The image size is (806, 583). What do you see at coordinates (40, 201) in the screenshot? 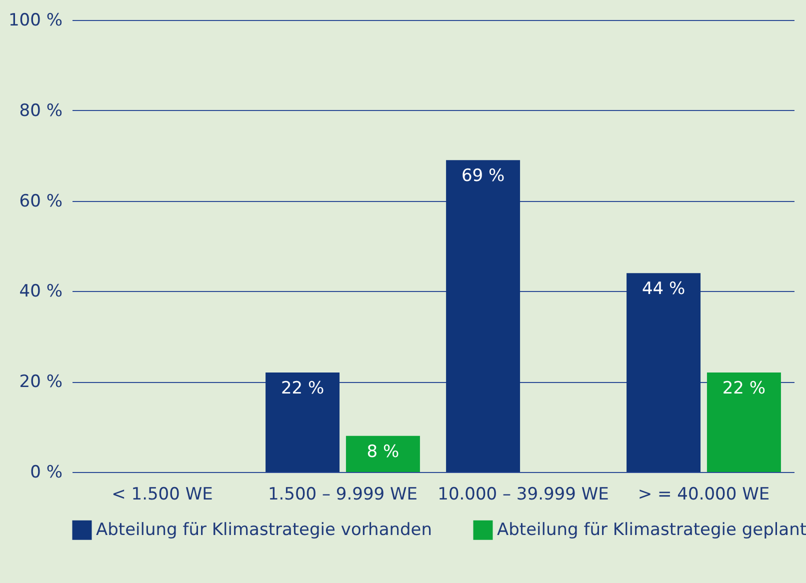
I see `y-tick-label: 60 %` at bounding box center [40, 201].